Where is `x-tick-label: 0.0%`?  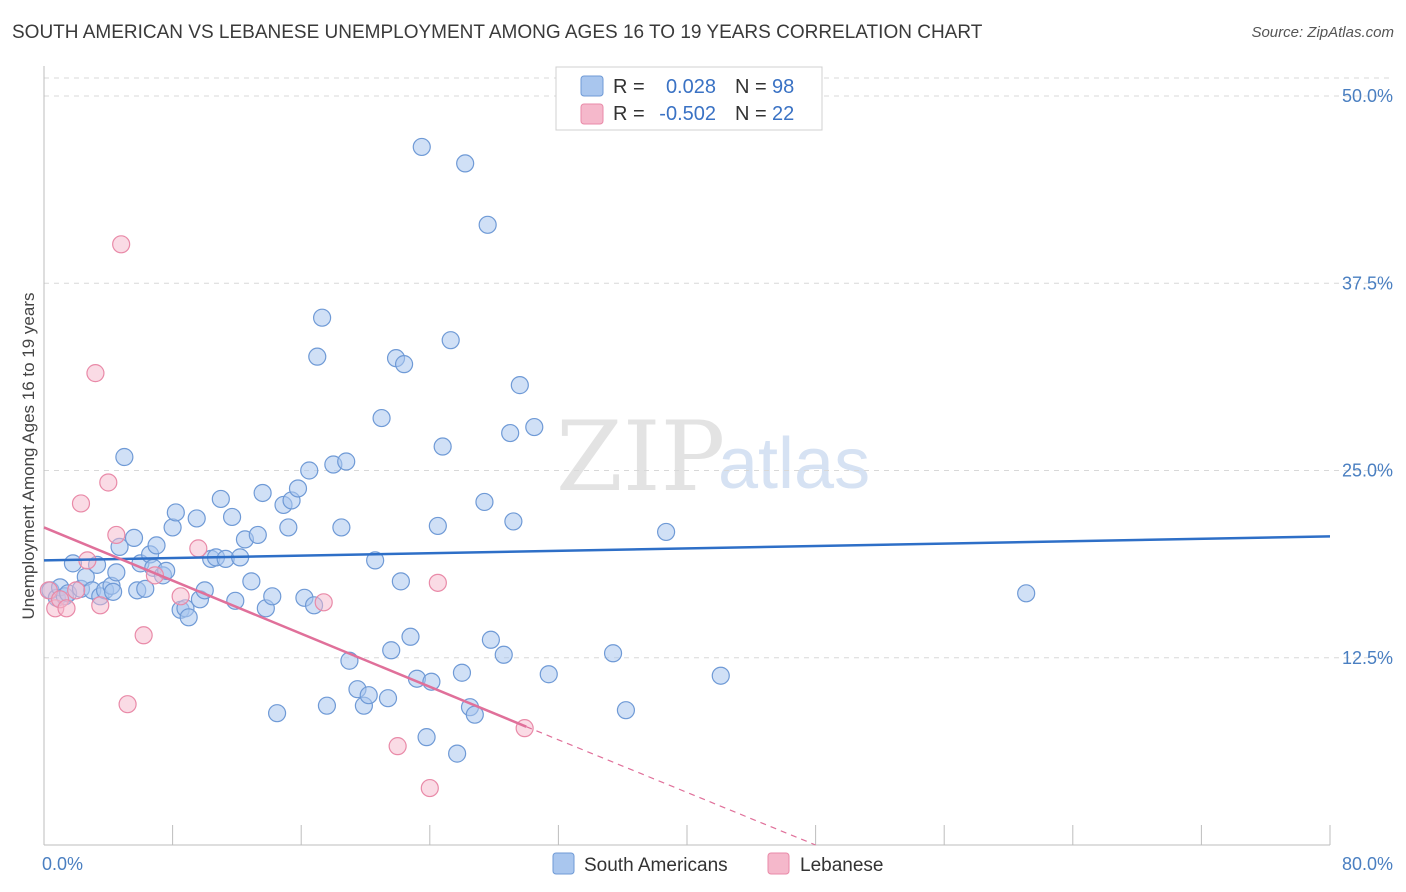 x-tick-label: 0.0% is located at coordinates (62, 864).